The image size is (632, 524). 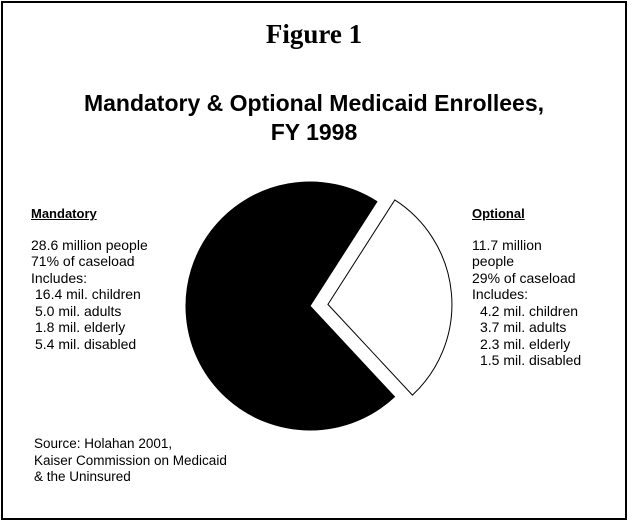 I want to click on source-line-1: Source: Holahan 2001,, so click(x=103, y=443).